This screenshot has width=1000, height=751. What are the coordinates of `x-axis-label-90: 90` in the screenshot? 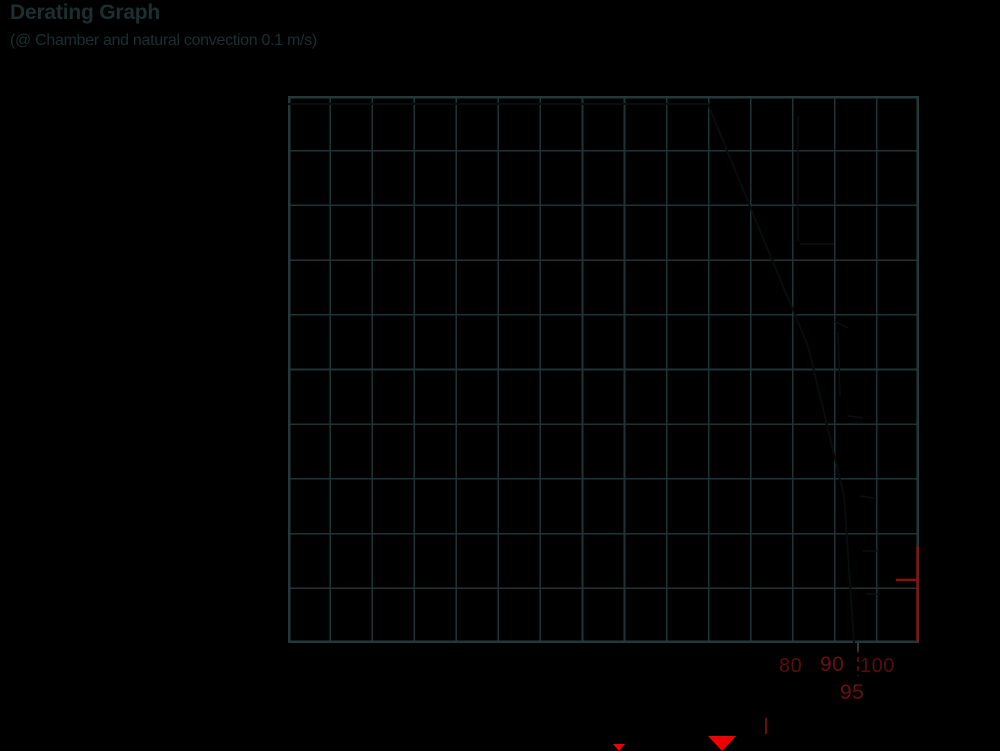 It's located at (832, 664).